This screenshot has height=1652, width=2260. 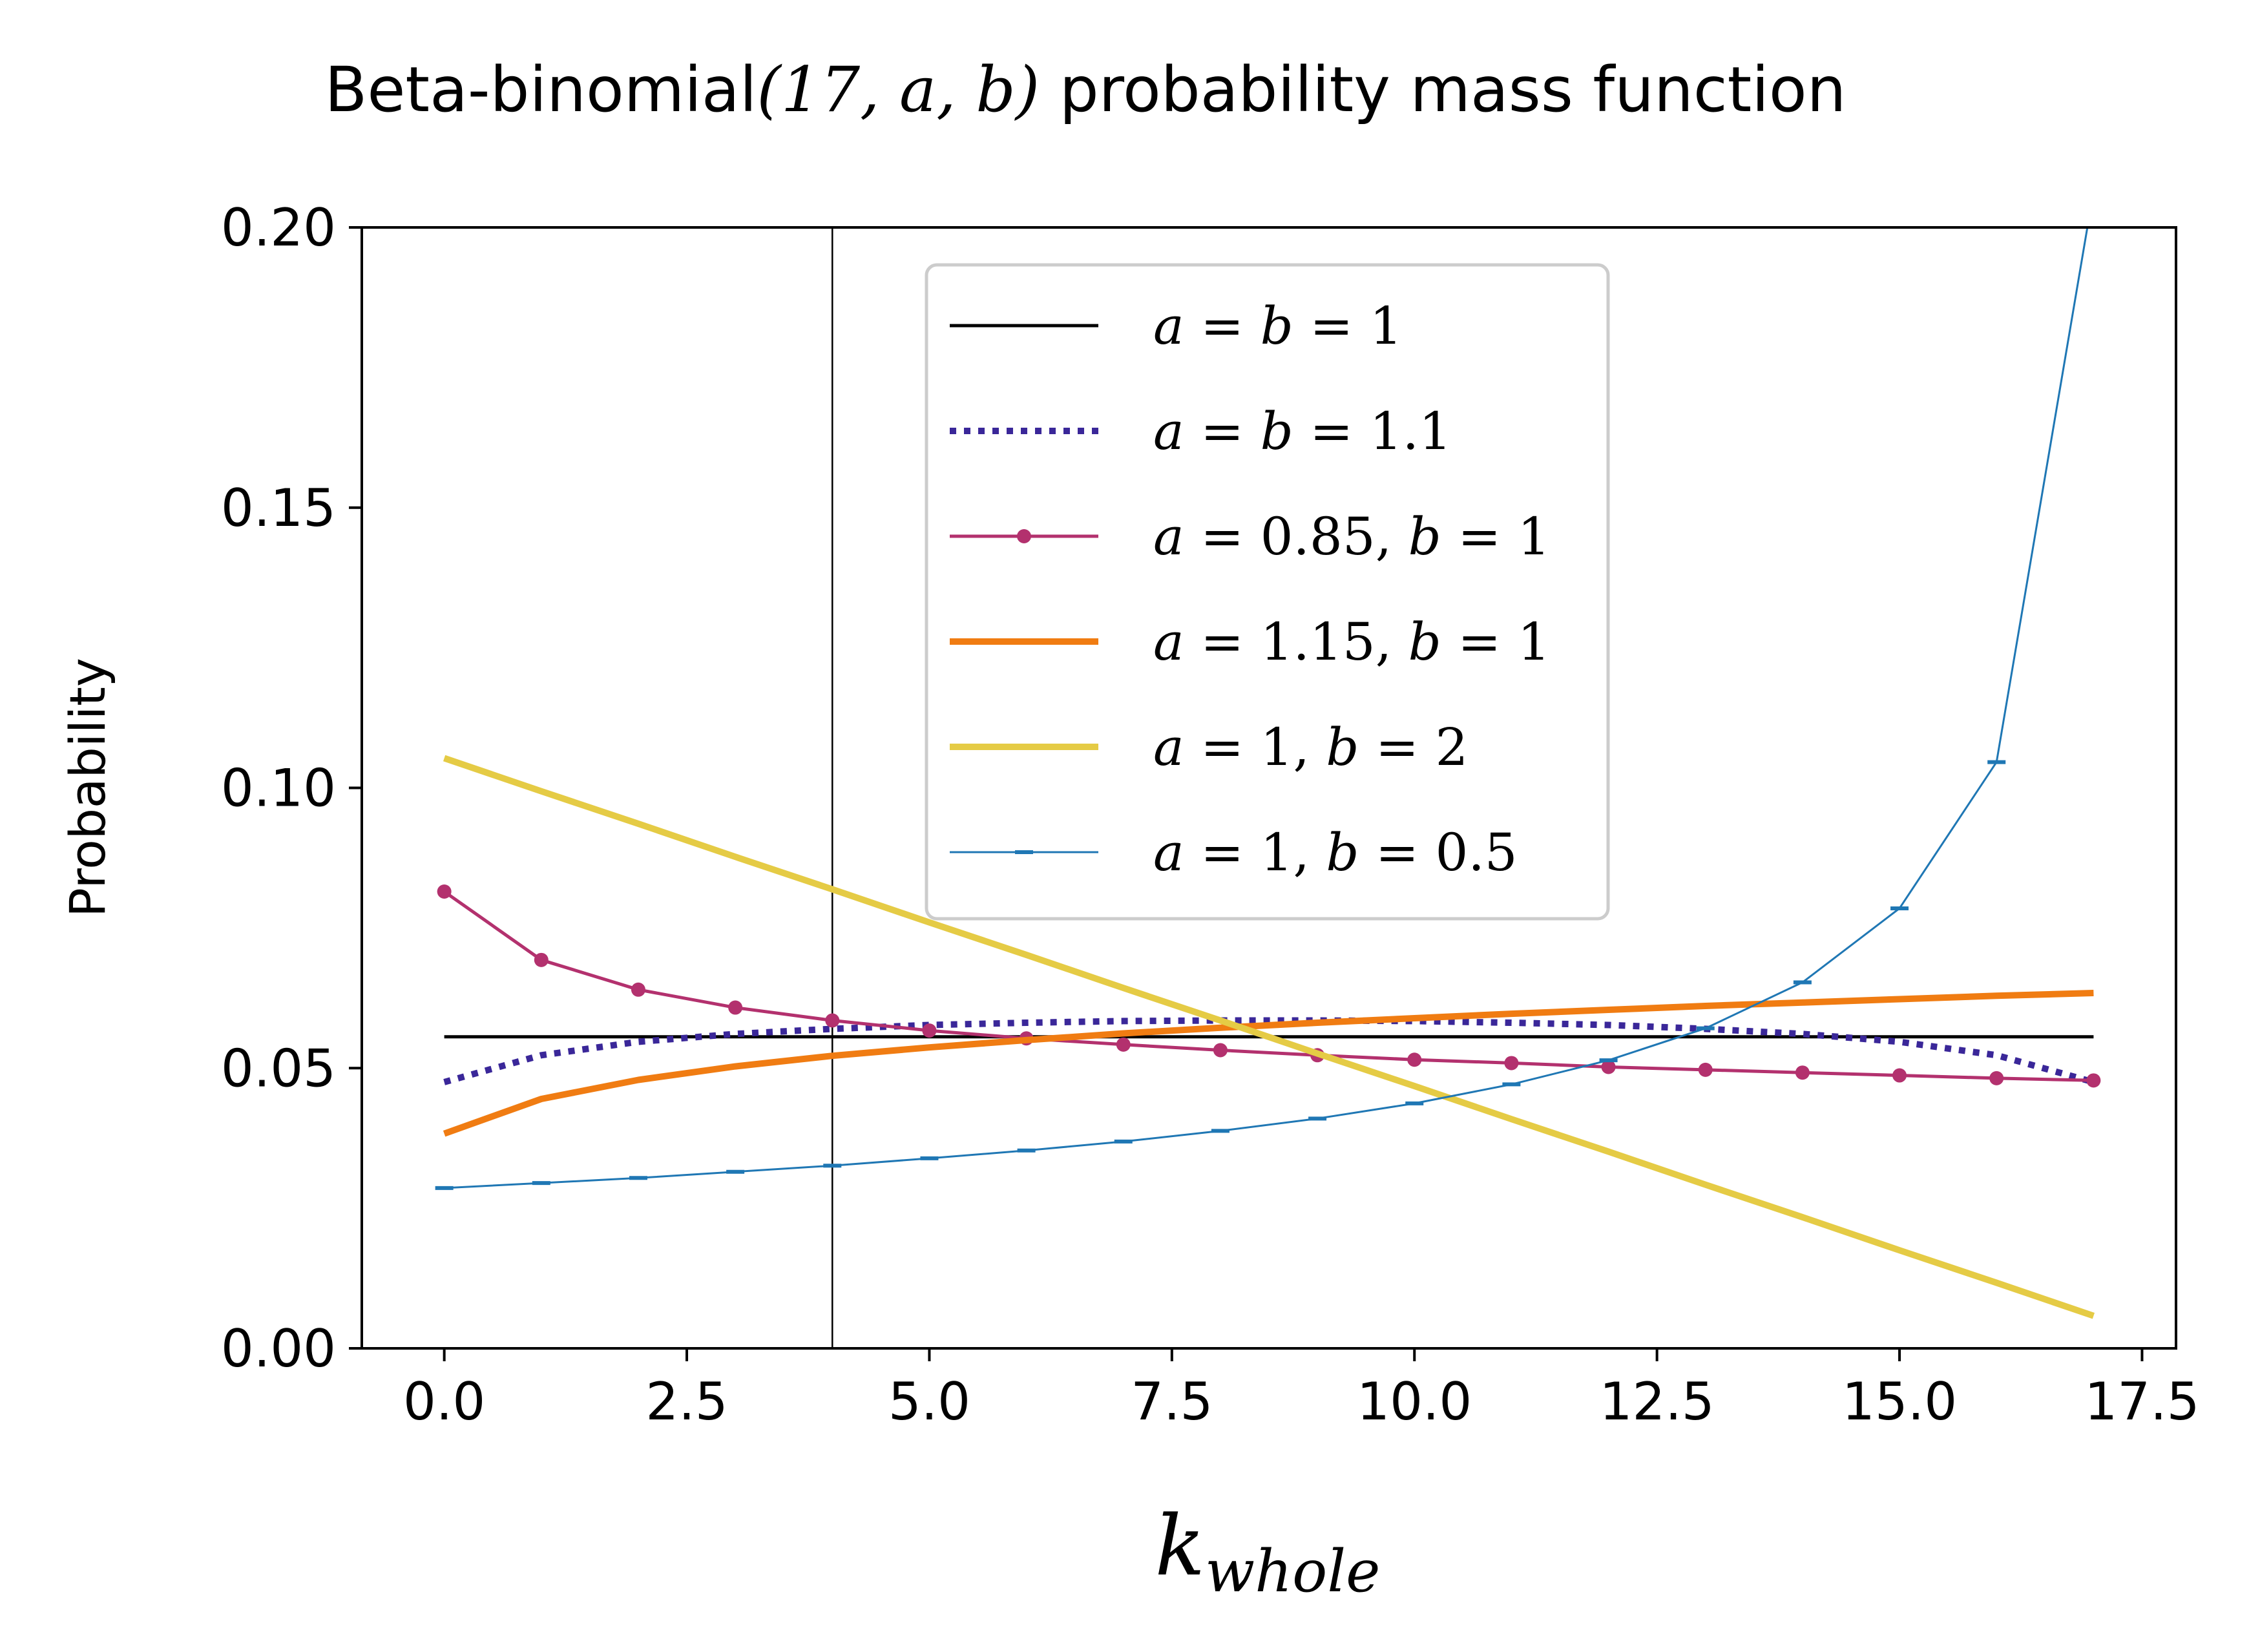 What do you see at coordinates (444, 1402) in the screenshot?
I see `x-tick-label: 0.0` at bounding box center [444, 1402].